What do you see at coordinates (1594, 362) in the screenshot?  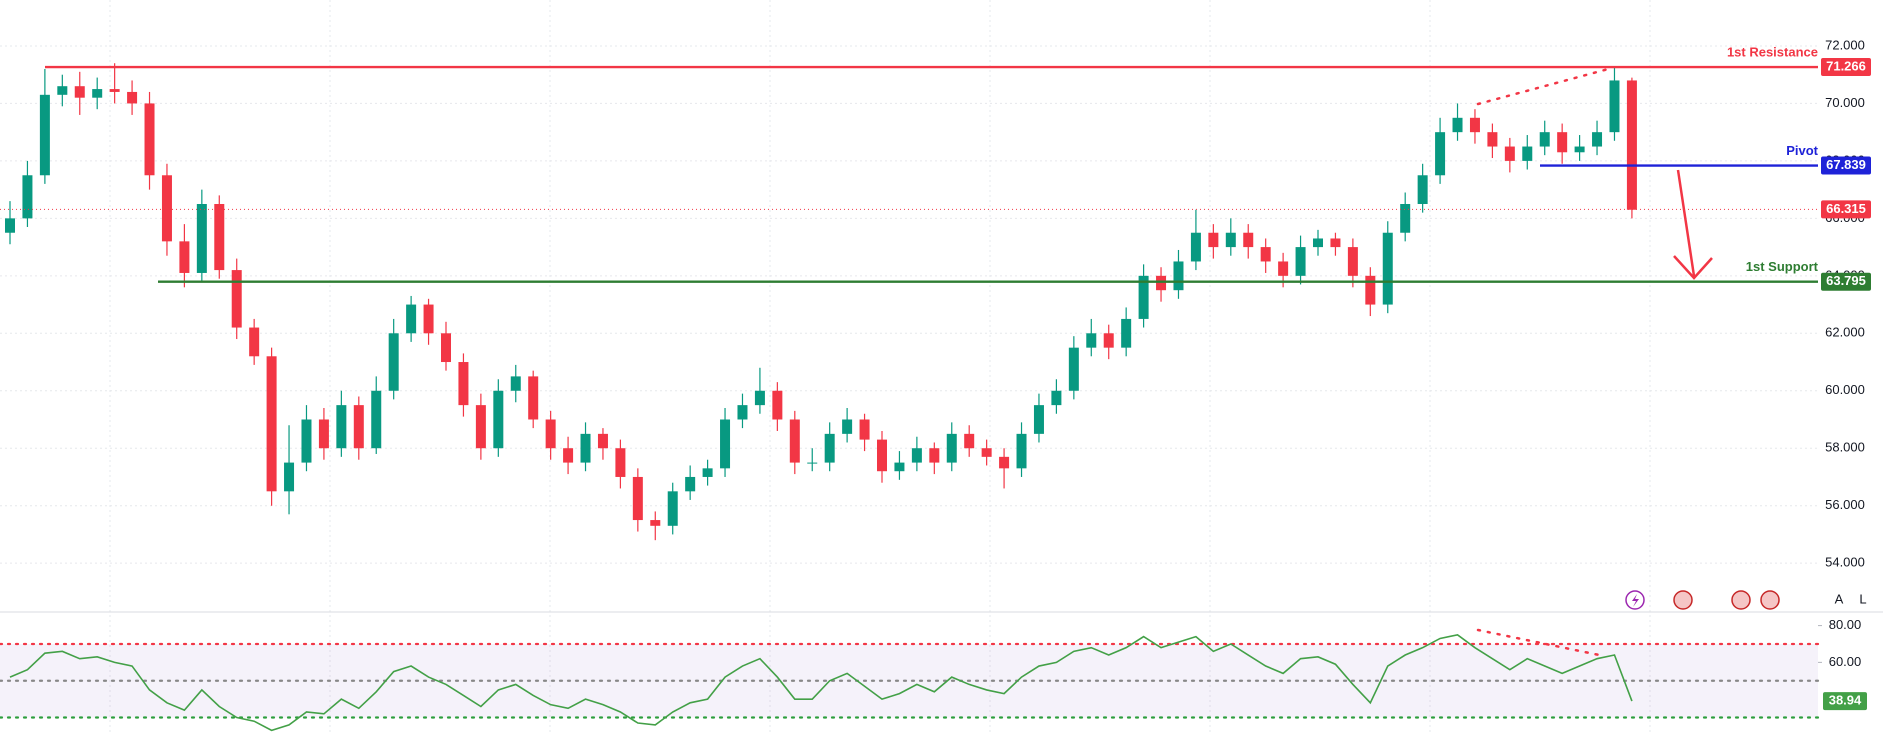 I see `annotations` at bounding box center [1594, 362].